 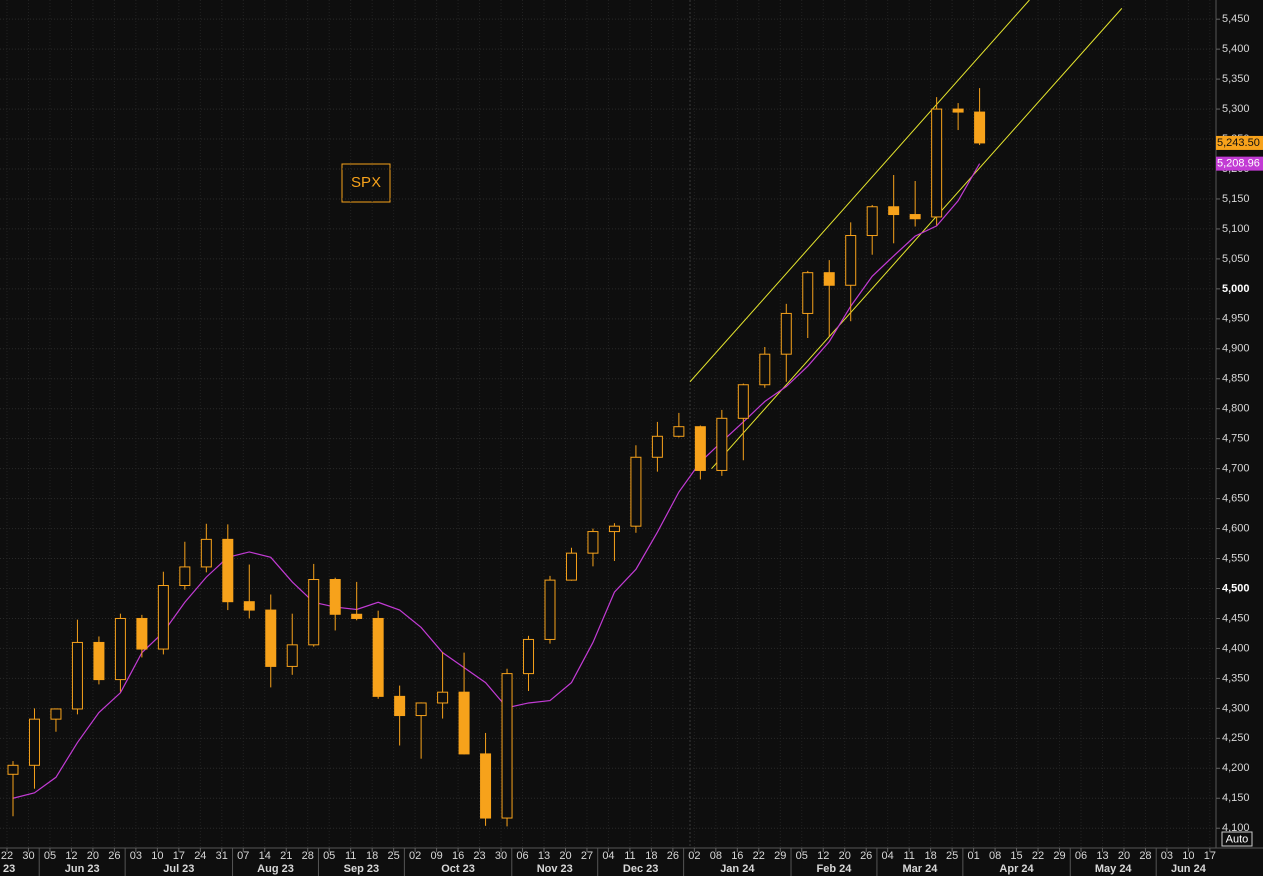 I want to click on month-label: Apr 24, so click(x=1016, y=869).